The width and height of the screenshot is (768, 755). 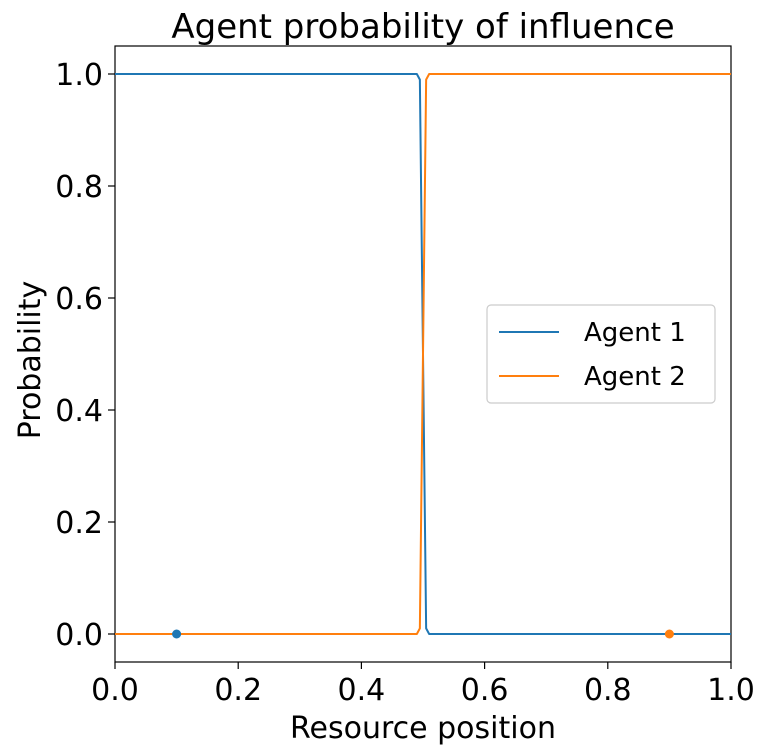 I want to click on legend: Agent 1 Agent 2, so click(x=601, y=354).